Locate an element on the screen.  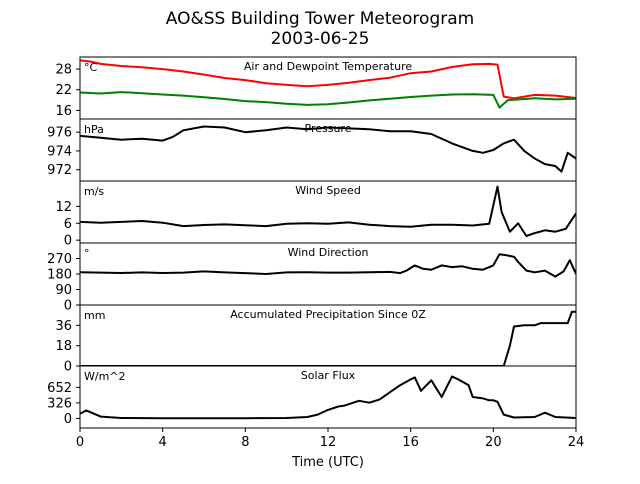
time-axis: 0 4 8 12 16 20 24 is located at coordinates (330, 439).